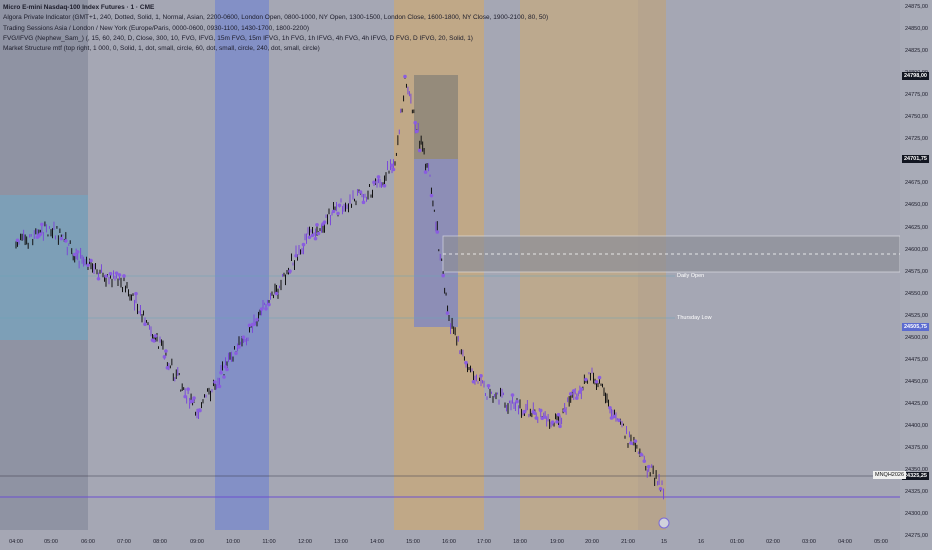  What do you see at coordinates (916, 425) in the screenshot?
I see `price-label: 24400,00` at bounding box center [916, 425].